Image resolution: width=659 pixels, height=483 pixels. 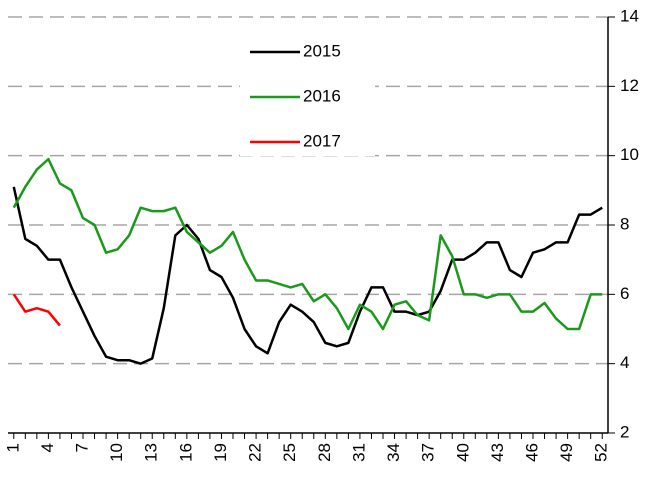 I want to click on x-tick-label: 19, so click(x=220, y=452).